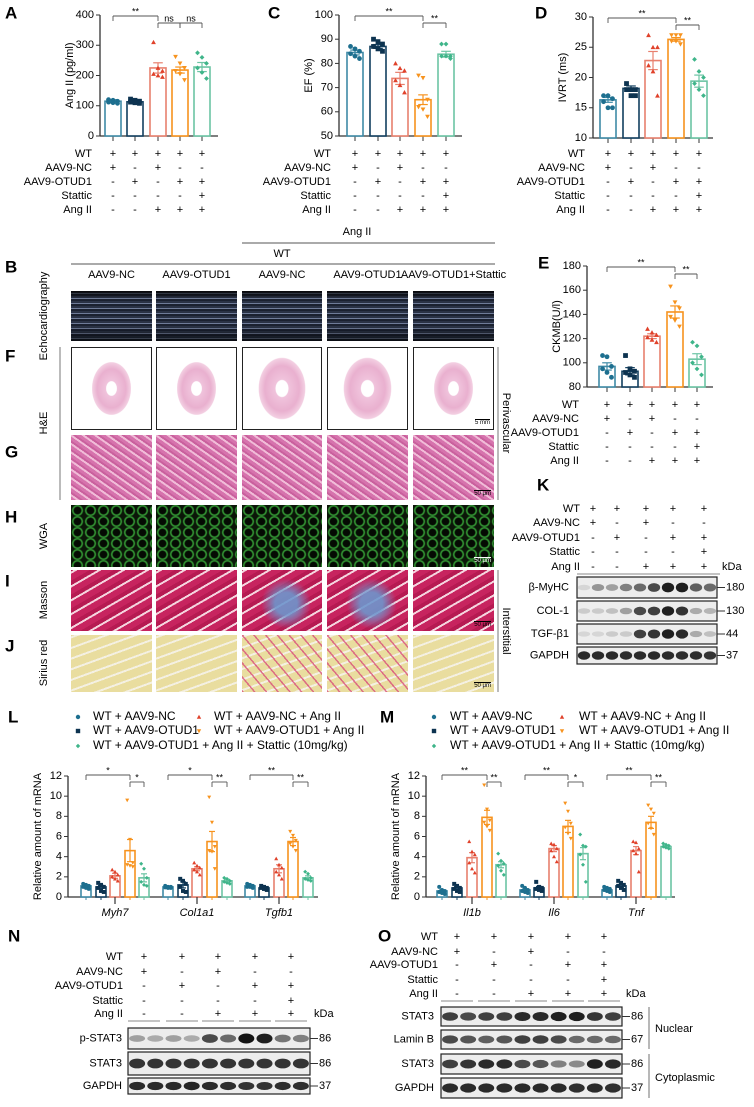 Image resolution: width=754 pixels, height=1107 pixels. Describe the element at coordinates (111, 467) in the screenshot. I see `he-t-image` at that location.